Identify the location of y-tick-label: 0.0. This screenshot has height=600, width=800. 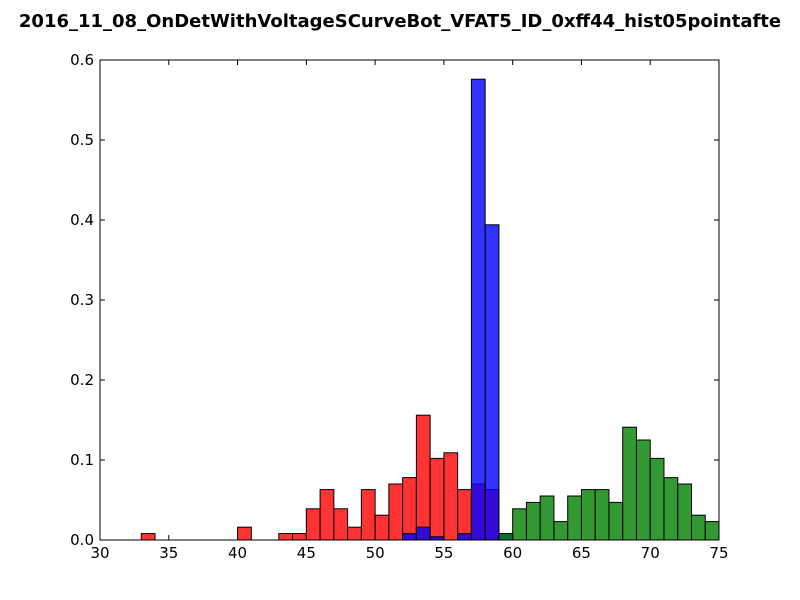
(82, 540).